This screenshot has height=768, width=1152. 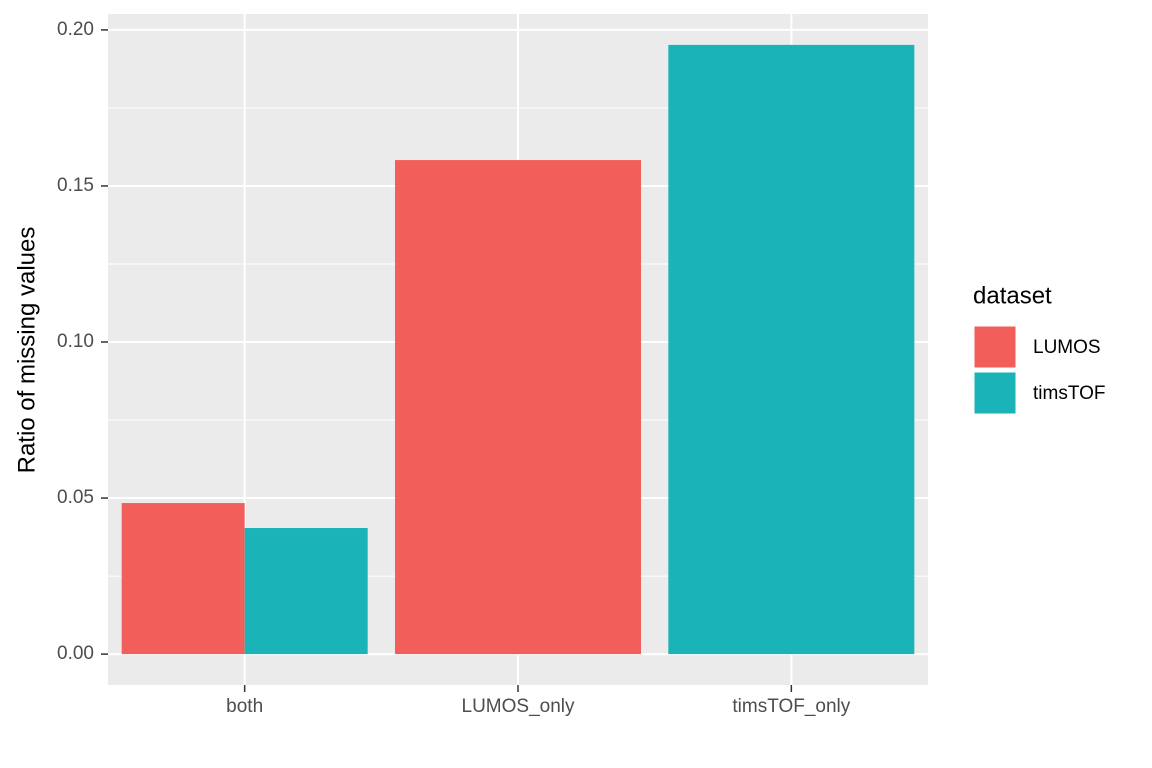 I want to click on legend-label: timsTOF, so click(x=1069, y=393).